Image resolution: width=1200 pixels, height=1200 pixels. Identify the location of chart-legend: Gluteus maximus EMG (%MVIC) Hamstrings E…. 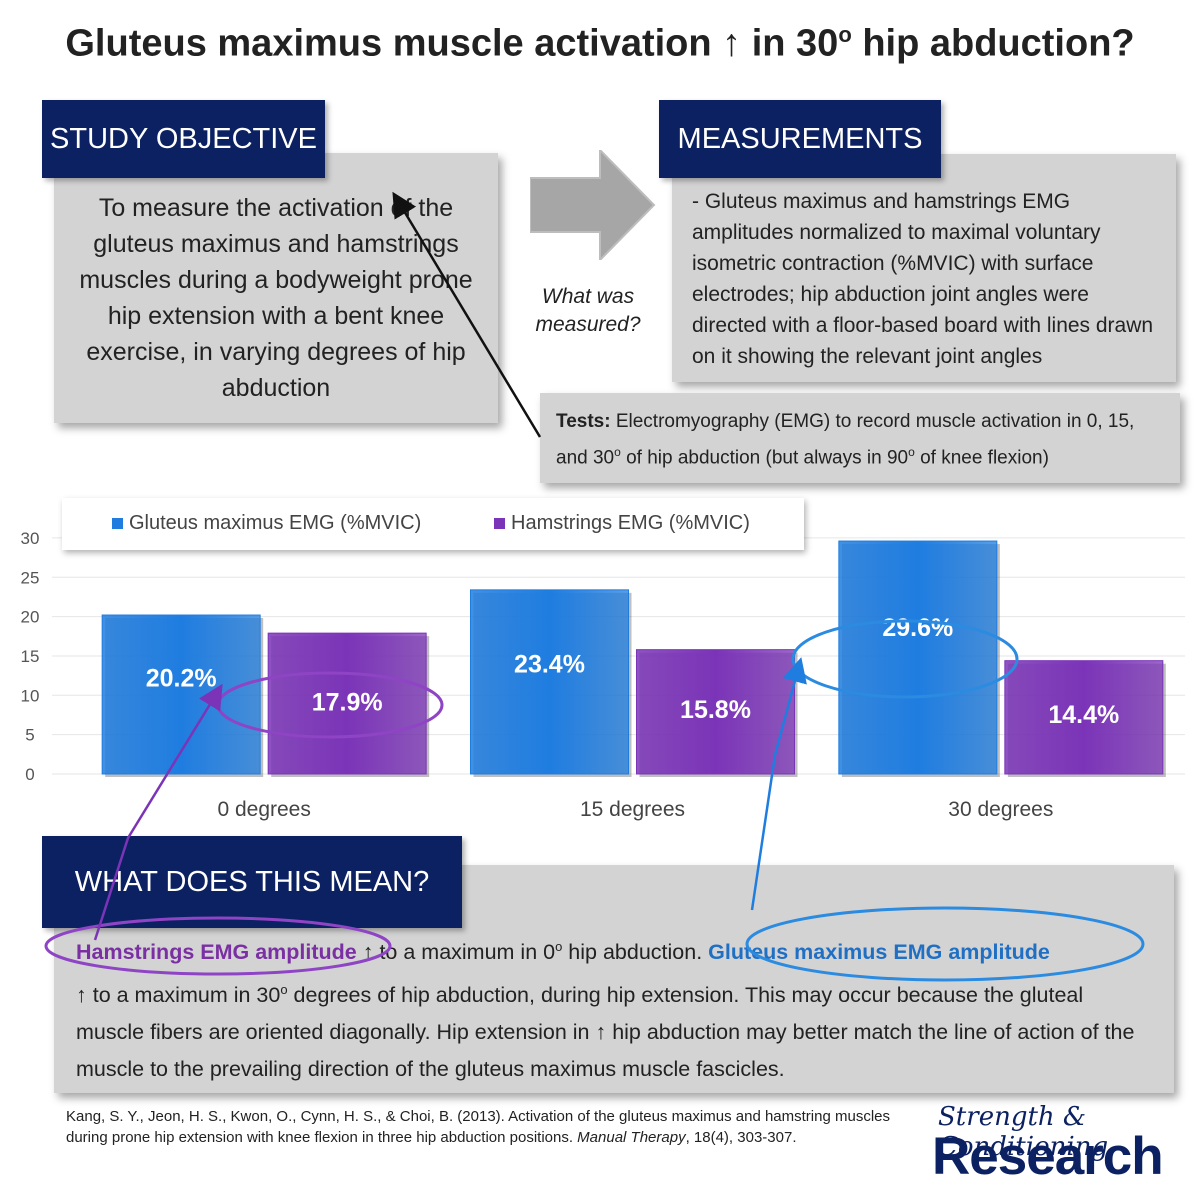
(433, 524).